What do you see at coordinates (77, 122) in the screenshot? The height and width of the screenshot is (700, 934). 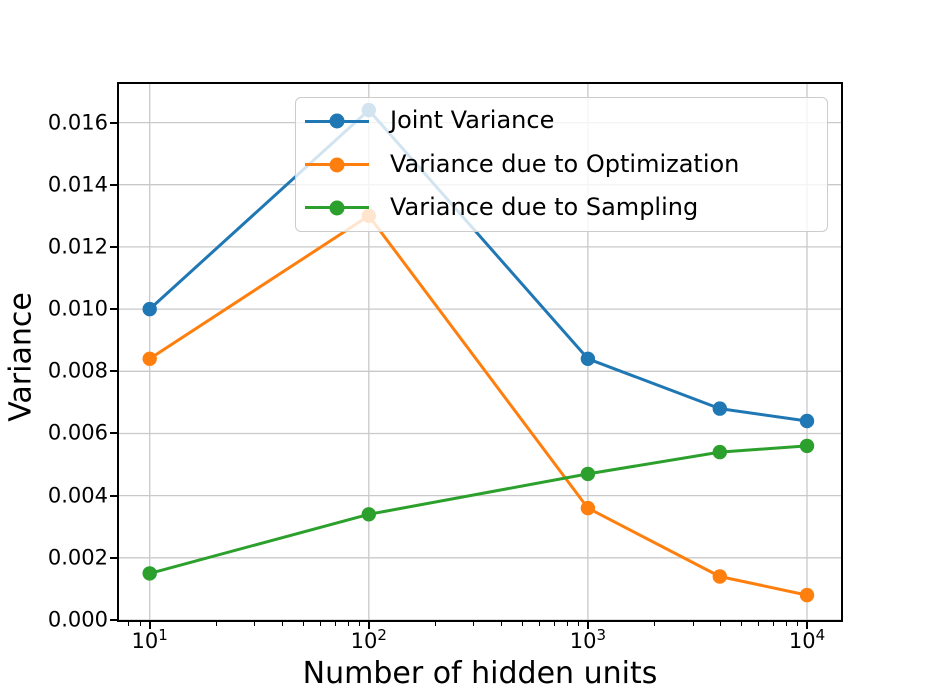 I see `y-tick-label: 0.016` at bounding box center [77, 122].